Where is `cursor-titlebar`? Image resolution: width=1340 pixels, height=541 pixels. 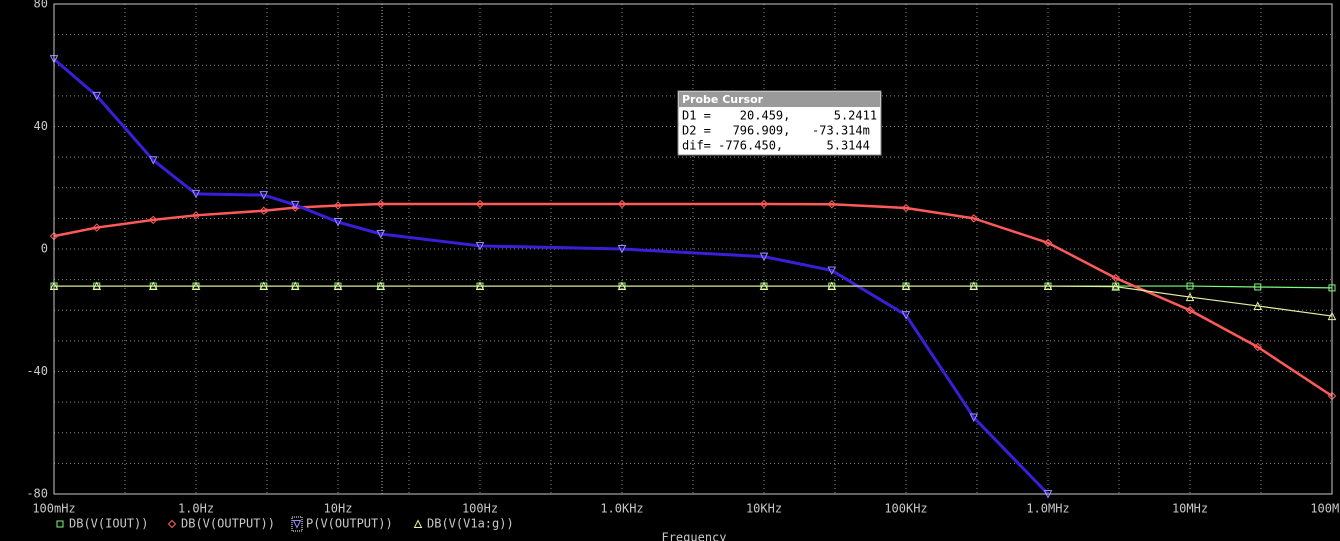 cursor-titlebar is located at coordinates (779, 99).